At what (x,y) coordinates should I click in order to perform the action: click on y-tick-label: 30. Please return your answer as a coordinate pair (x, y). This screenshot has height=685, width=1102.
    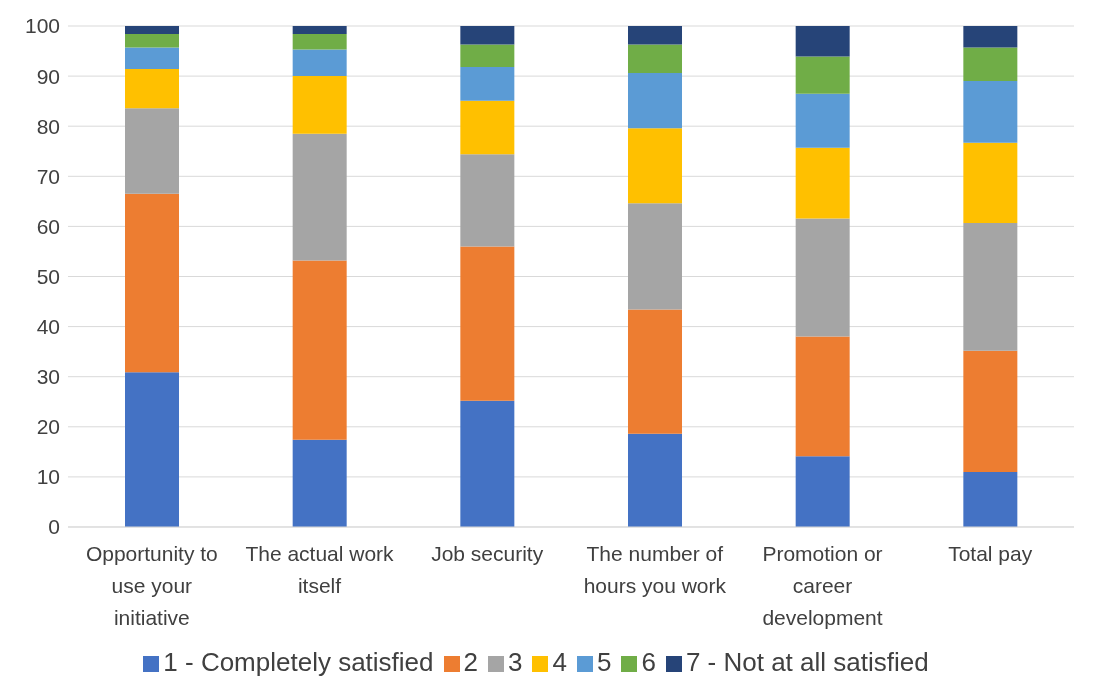
    Looking at the image, I should click on (48, 377).